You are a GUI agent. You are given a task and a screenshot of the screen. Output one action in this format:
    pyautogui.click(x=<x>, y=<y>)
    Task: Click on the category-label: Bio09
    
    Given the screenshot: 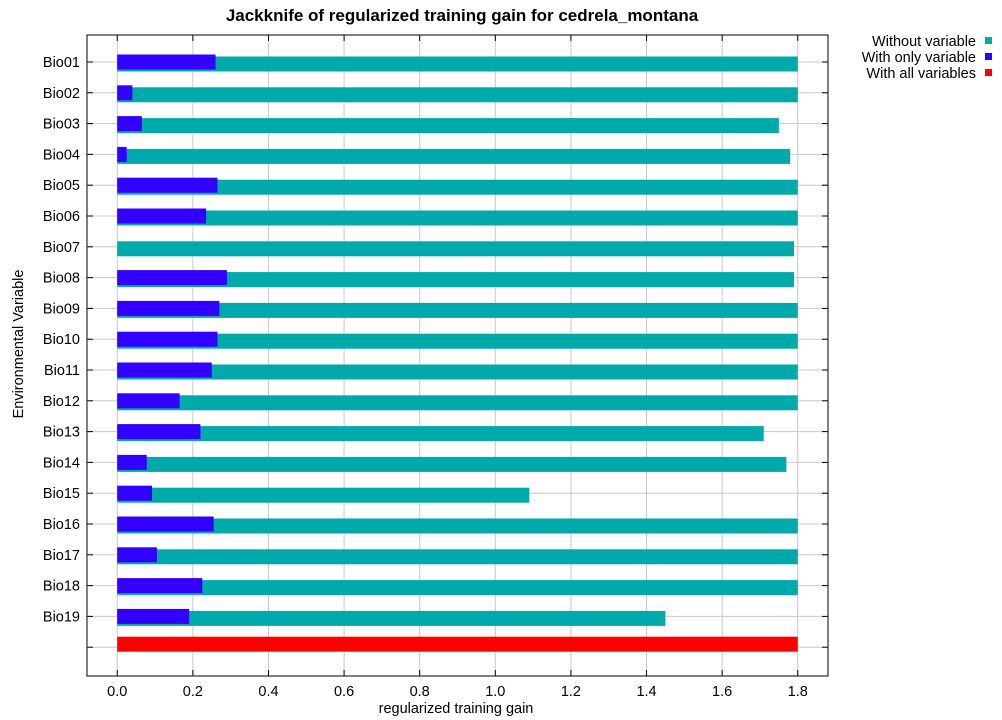 What is the action you would take?
    pyautogui.click(x=61, y=309)
    